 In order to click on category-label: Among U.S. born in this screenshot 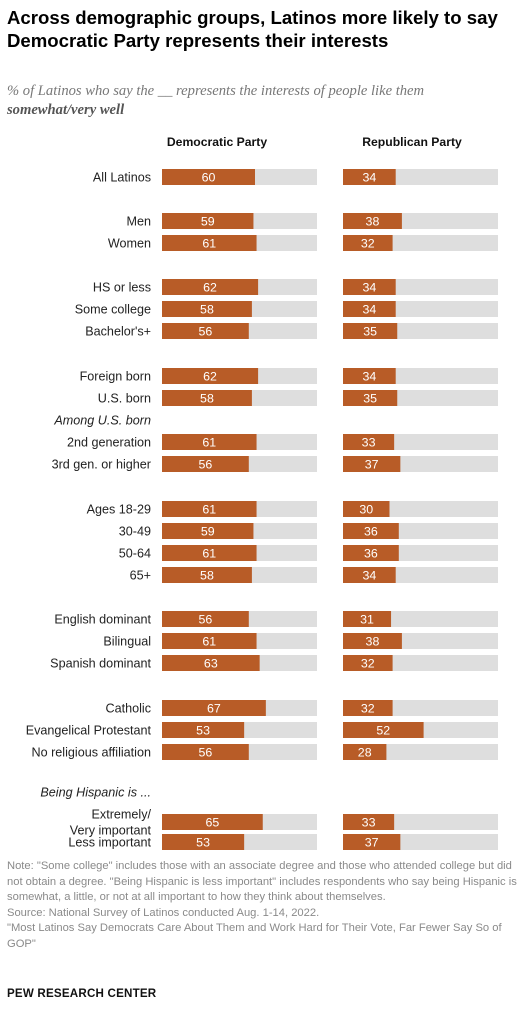, I will do `click(102, 421)`.